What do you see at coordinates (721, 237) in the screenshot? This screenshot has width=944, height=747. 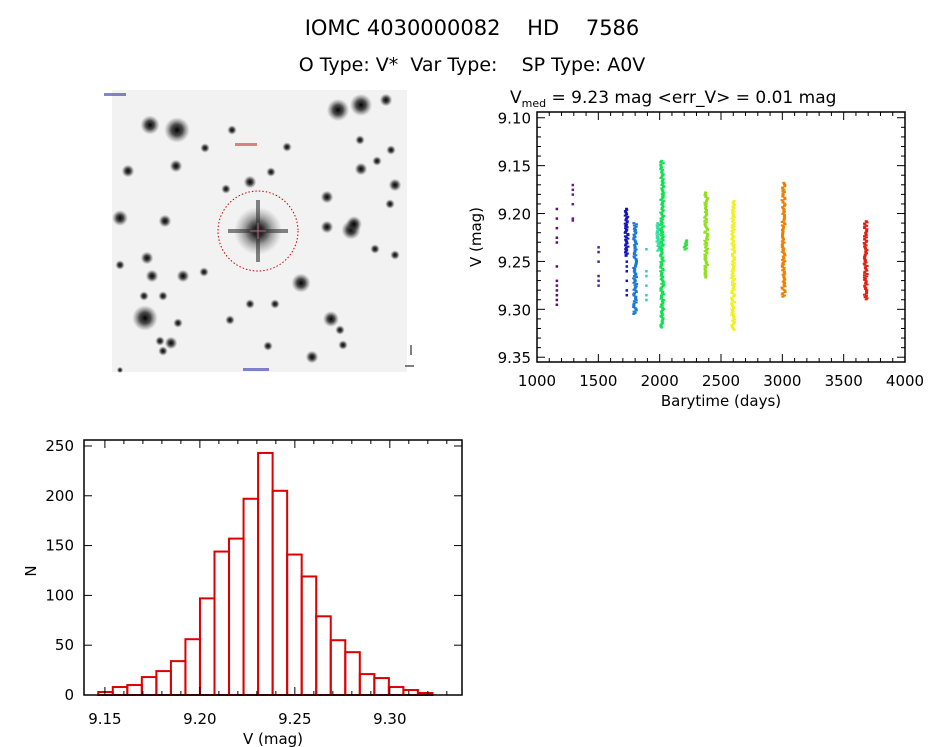 I see `plot-frame` at bounding box center [721, 237].